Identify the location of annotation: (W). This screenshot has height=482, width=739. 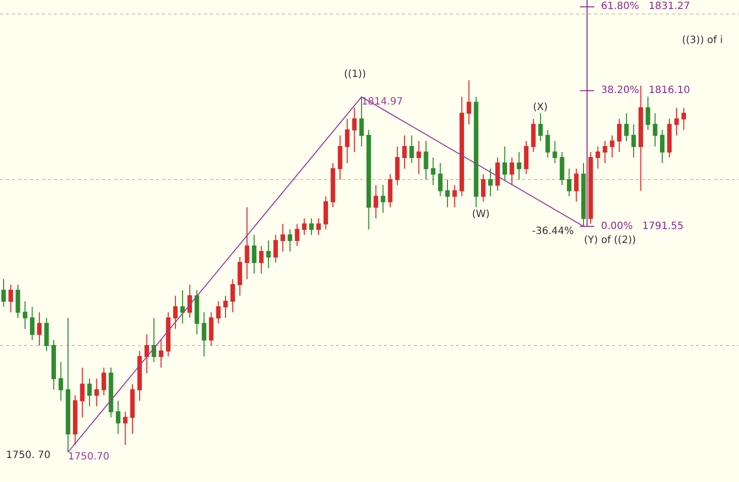
(481, 214).